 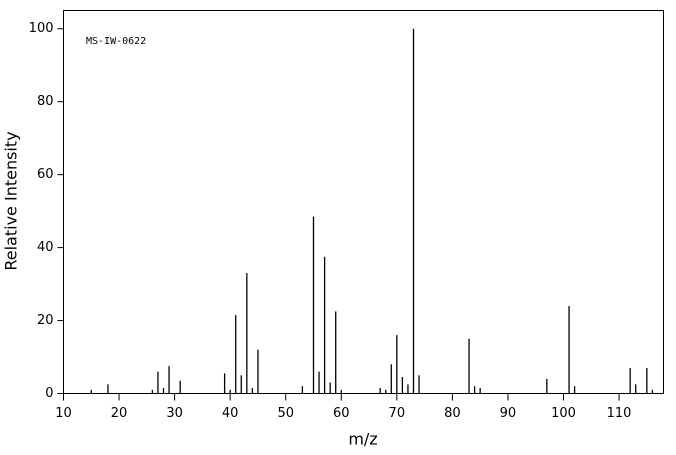 What do you see at coordinates (45, 247) in the screenshot?
I see `y-tick-label: 40` at bounding box center [45, 247].